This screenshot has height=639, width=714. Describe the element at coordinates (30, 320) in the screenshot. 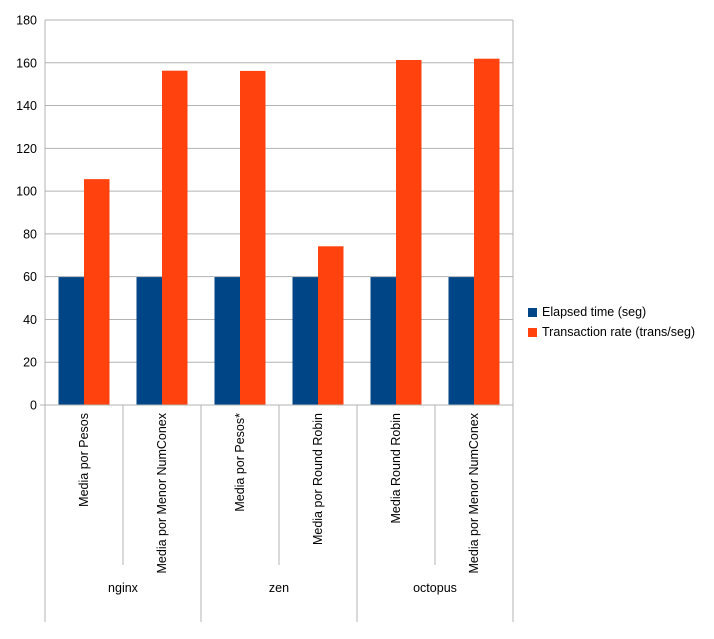

I see `y-tick-label: 40` at that location.